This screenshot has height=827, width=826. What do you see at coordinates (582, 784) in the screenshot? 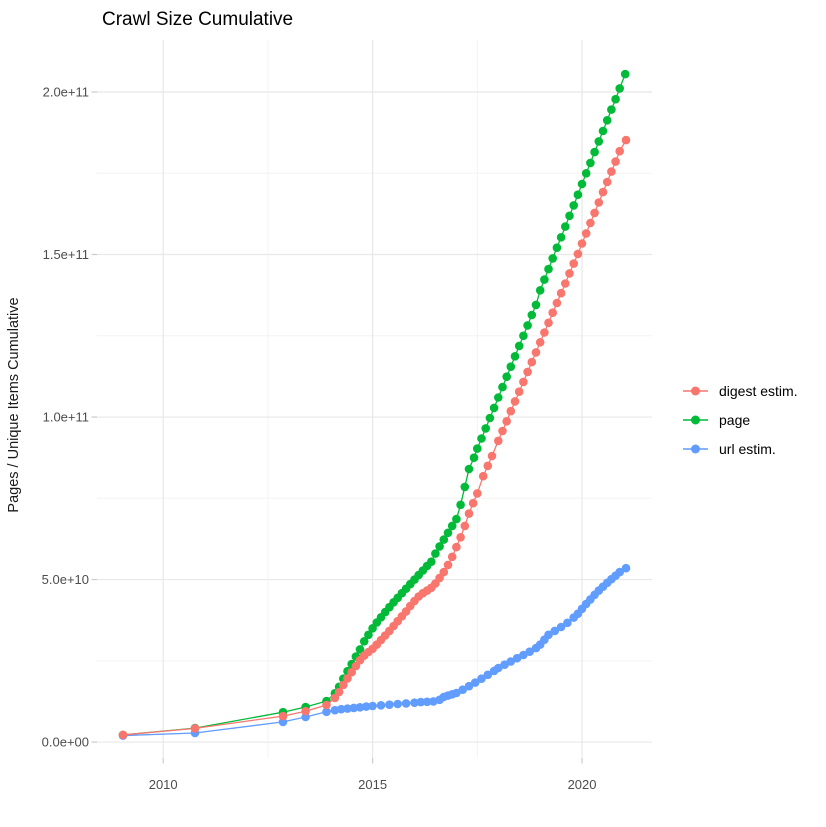
I see `x-tick-label: 2020` at bounding box center [582, 784].